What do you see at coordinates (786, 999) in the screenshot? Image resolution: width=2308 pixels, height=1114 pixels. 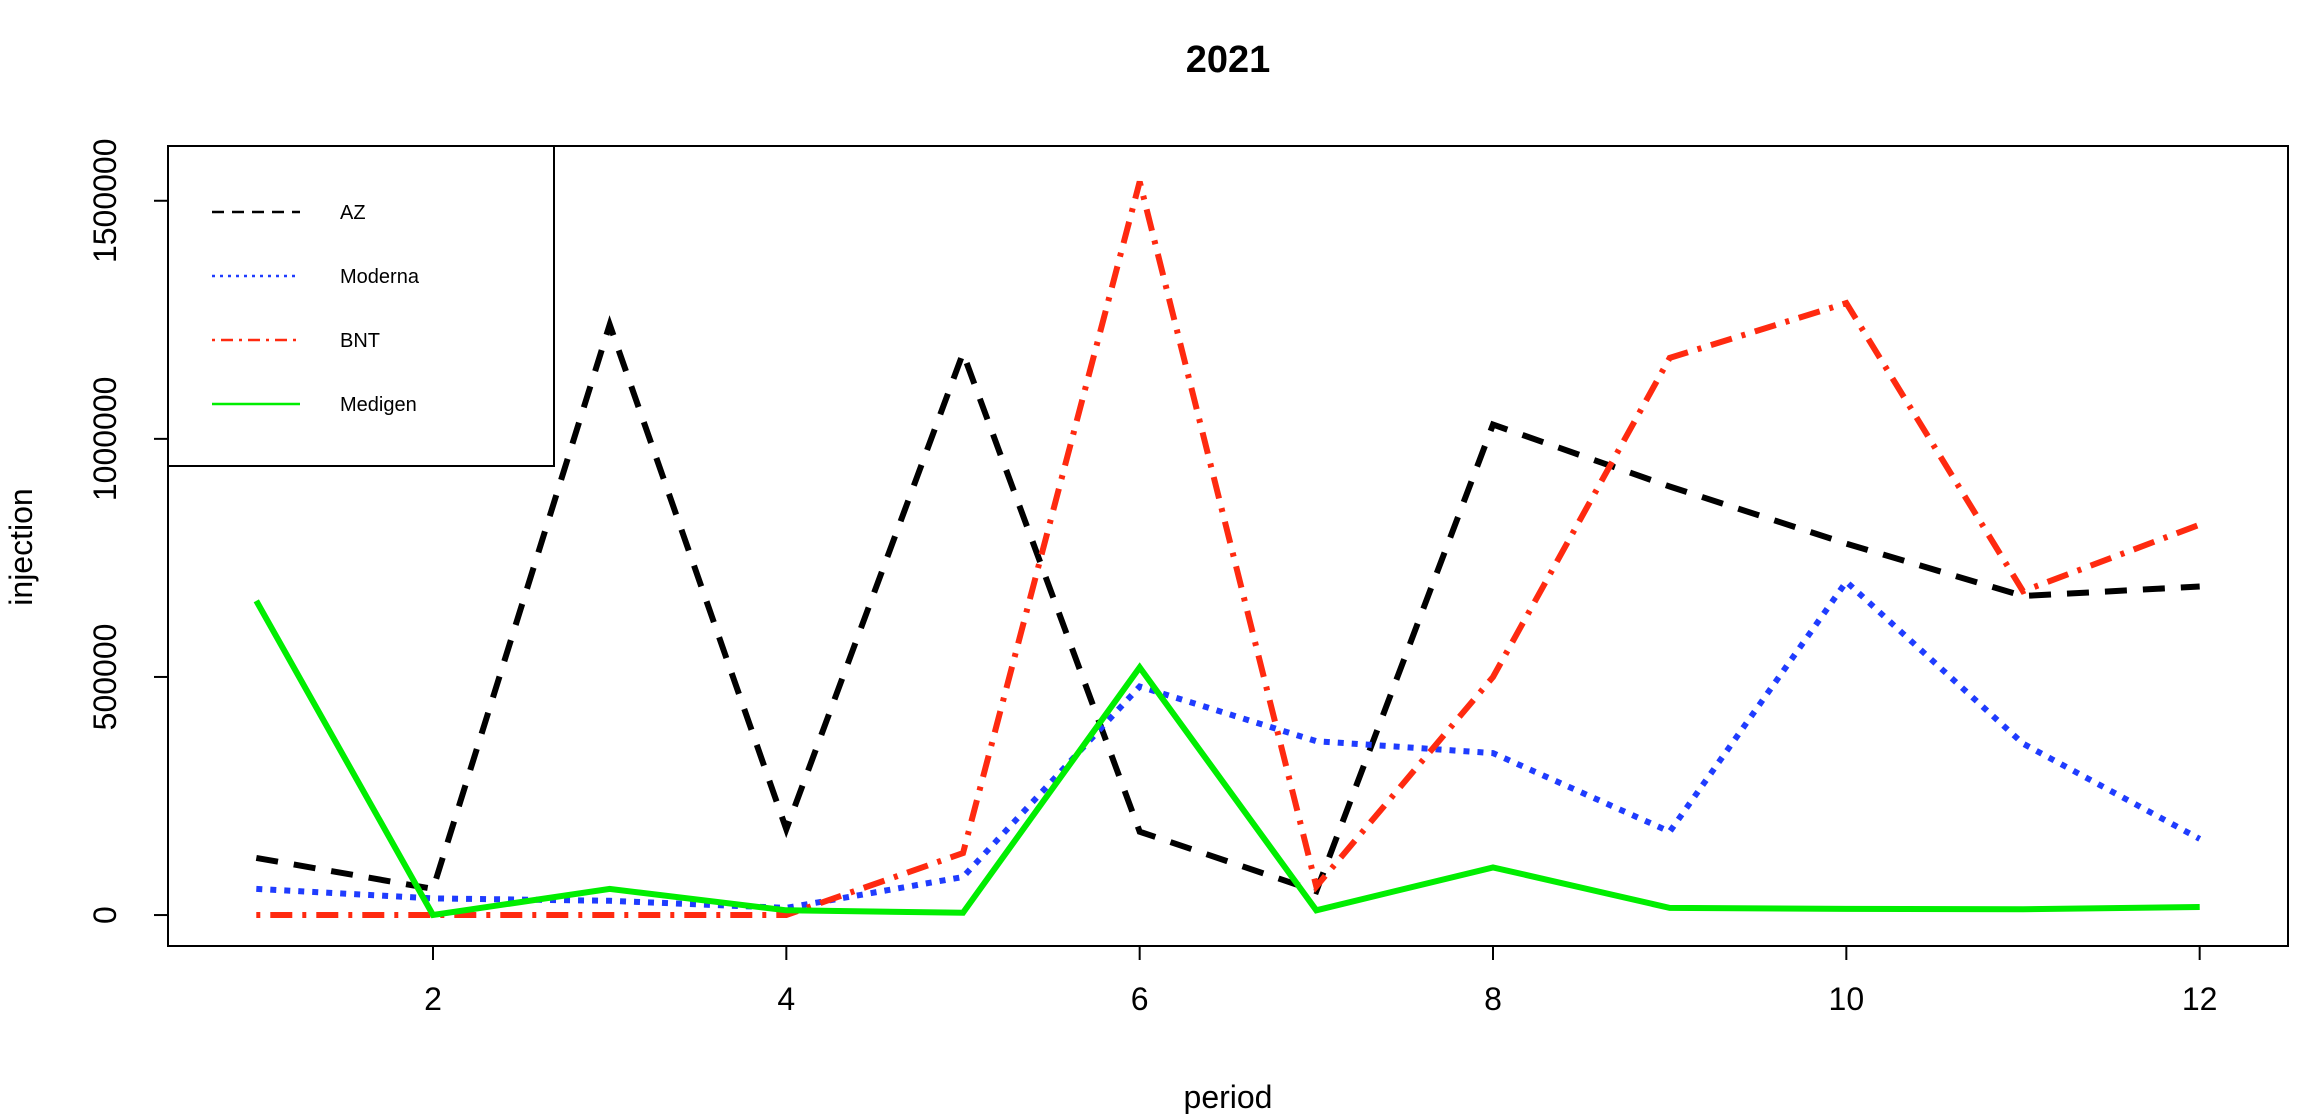 I see `x-tick-label: 4` at bounding box center [786, 999].